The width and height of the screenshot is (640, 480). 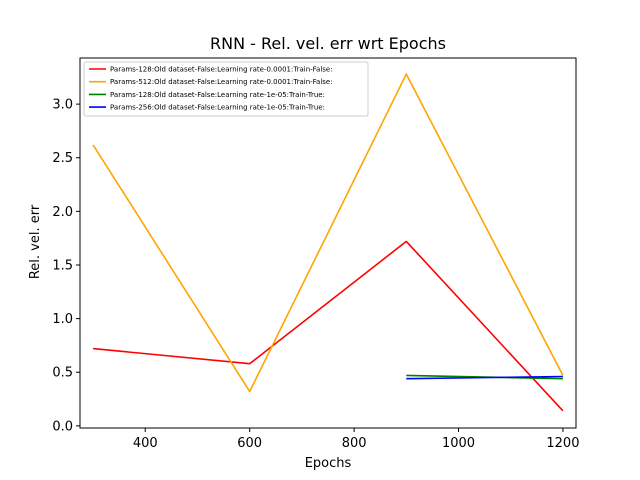 What do you see at coordinates (354, 443) in the screenshot?
I see `x-tick-label: 800` at bounding box center [354, 443].